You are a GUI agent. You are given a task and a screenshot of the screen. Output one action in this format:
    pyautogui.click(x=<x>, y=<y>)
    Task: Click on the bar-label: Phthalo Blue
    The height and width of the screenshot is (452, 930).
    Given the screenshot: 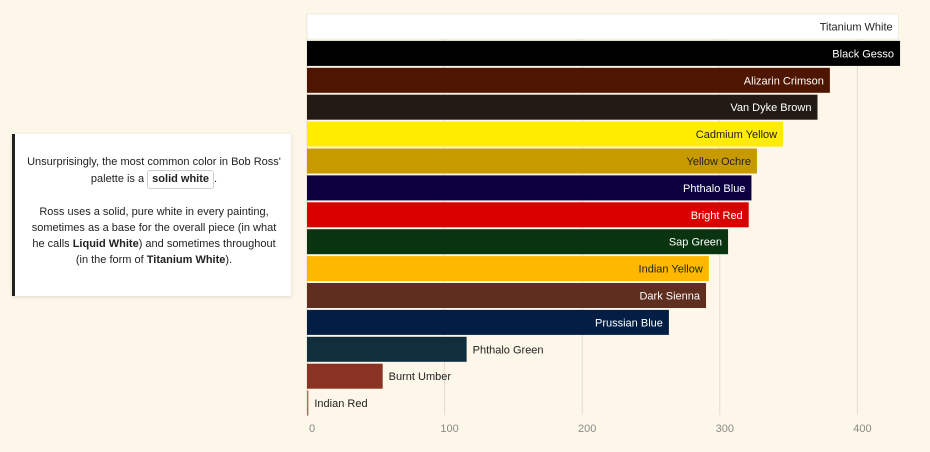 What is the action you would take?
    pyautogui.click(x=714, y=189)
    